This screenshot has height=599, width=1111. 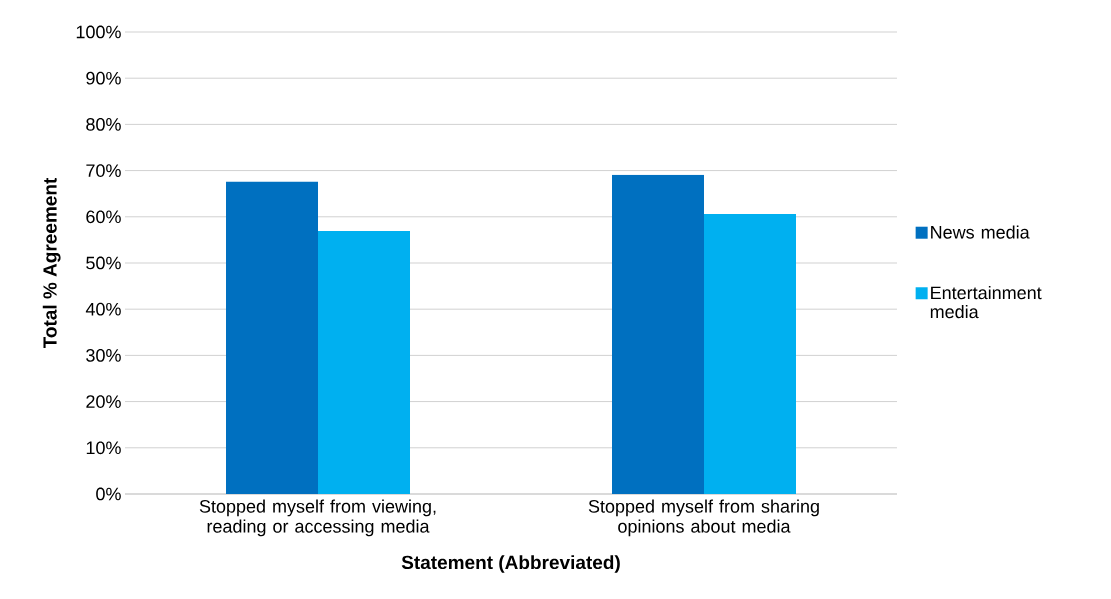 I want to click on y-tick-label: 20%, so click(x=103, y=401).